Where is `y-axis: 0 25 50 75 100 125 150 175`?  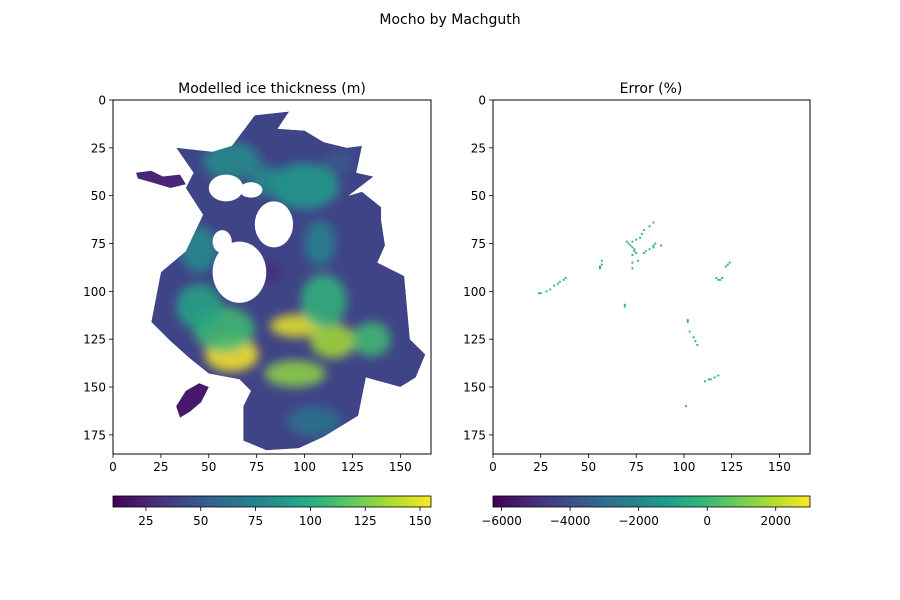
y-axis: 0 25 50 75 100 125 150 175 is located at coordinates (98, 268).